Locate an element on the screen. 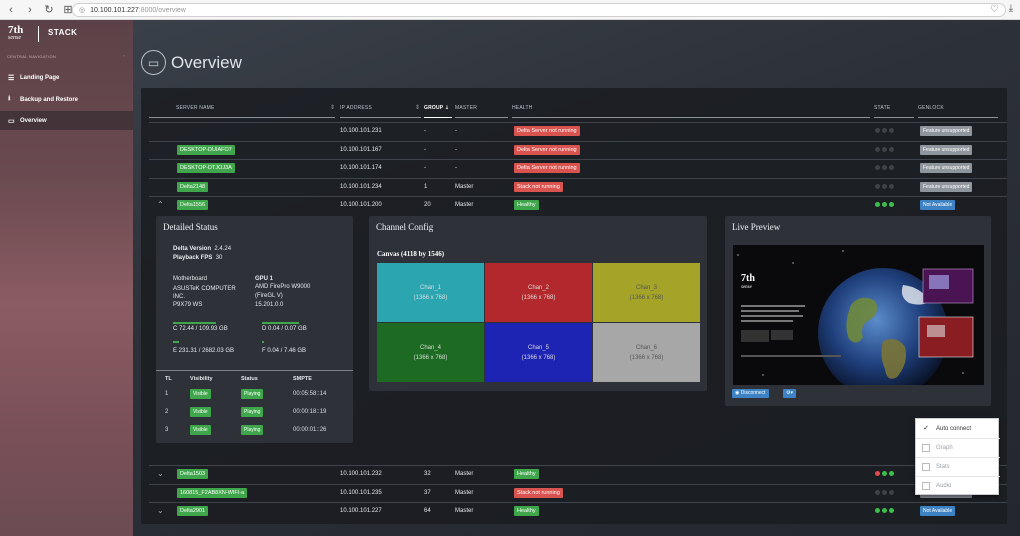 The height and width of the screenshot is (536, 1020). channel-block: Chan_3 (1366 x 768) is located at coordinates (646, 292).